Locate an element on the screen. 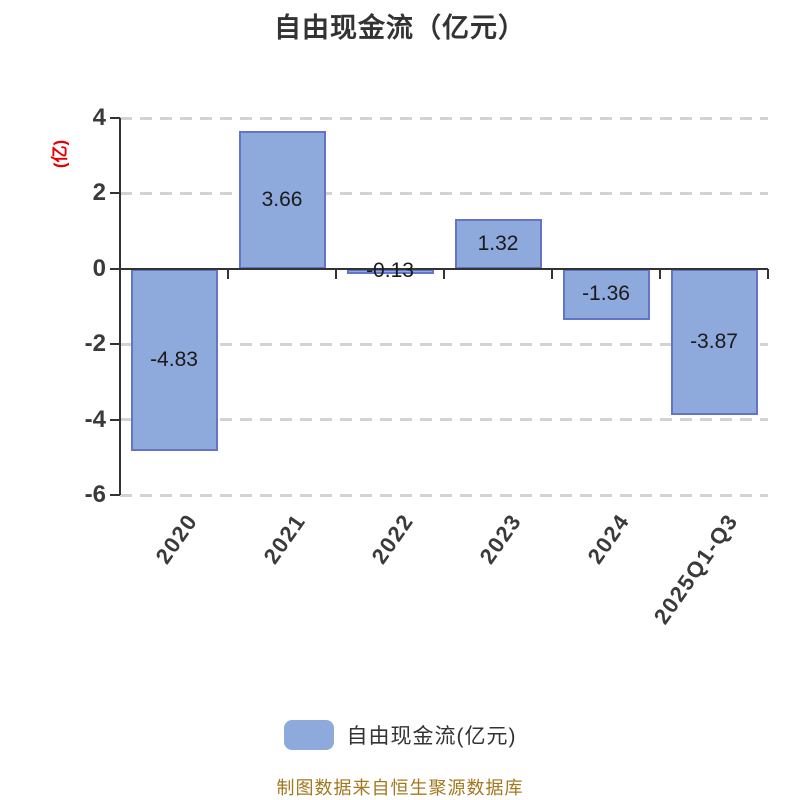 The height and width of the screenshot is (800, 800). bar-value-label-2025Q1-Q3: -3.87 is located at coordinates (714, 341).